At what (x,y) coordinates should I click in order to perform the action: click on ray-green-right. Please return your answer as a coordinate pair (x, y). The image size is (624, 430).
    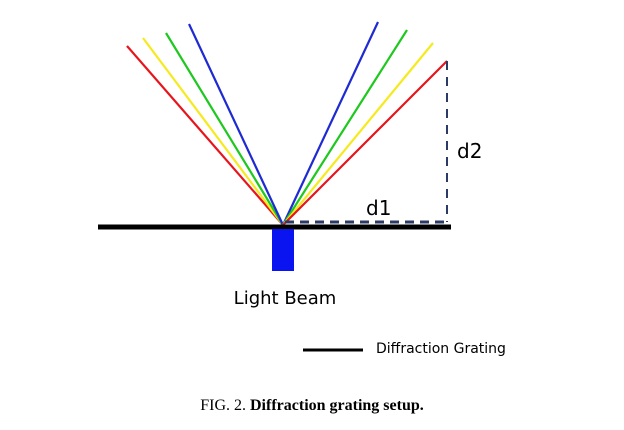
    Looking at the image, I should click on (345, 127).